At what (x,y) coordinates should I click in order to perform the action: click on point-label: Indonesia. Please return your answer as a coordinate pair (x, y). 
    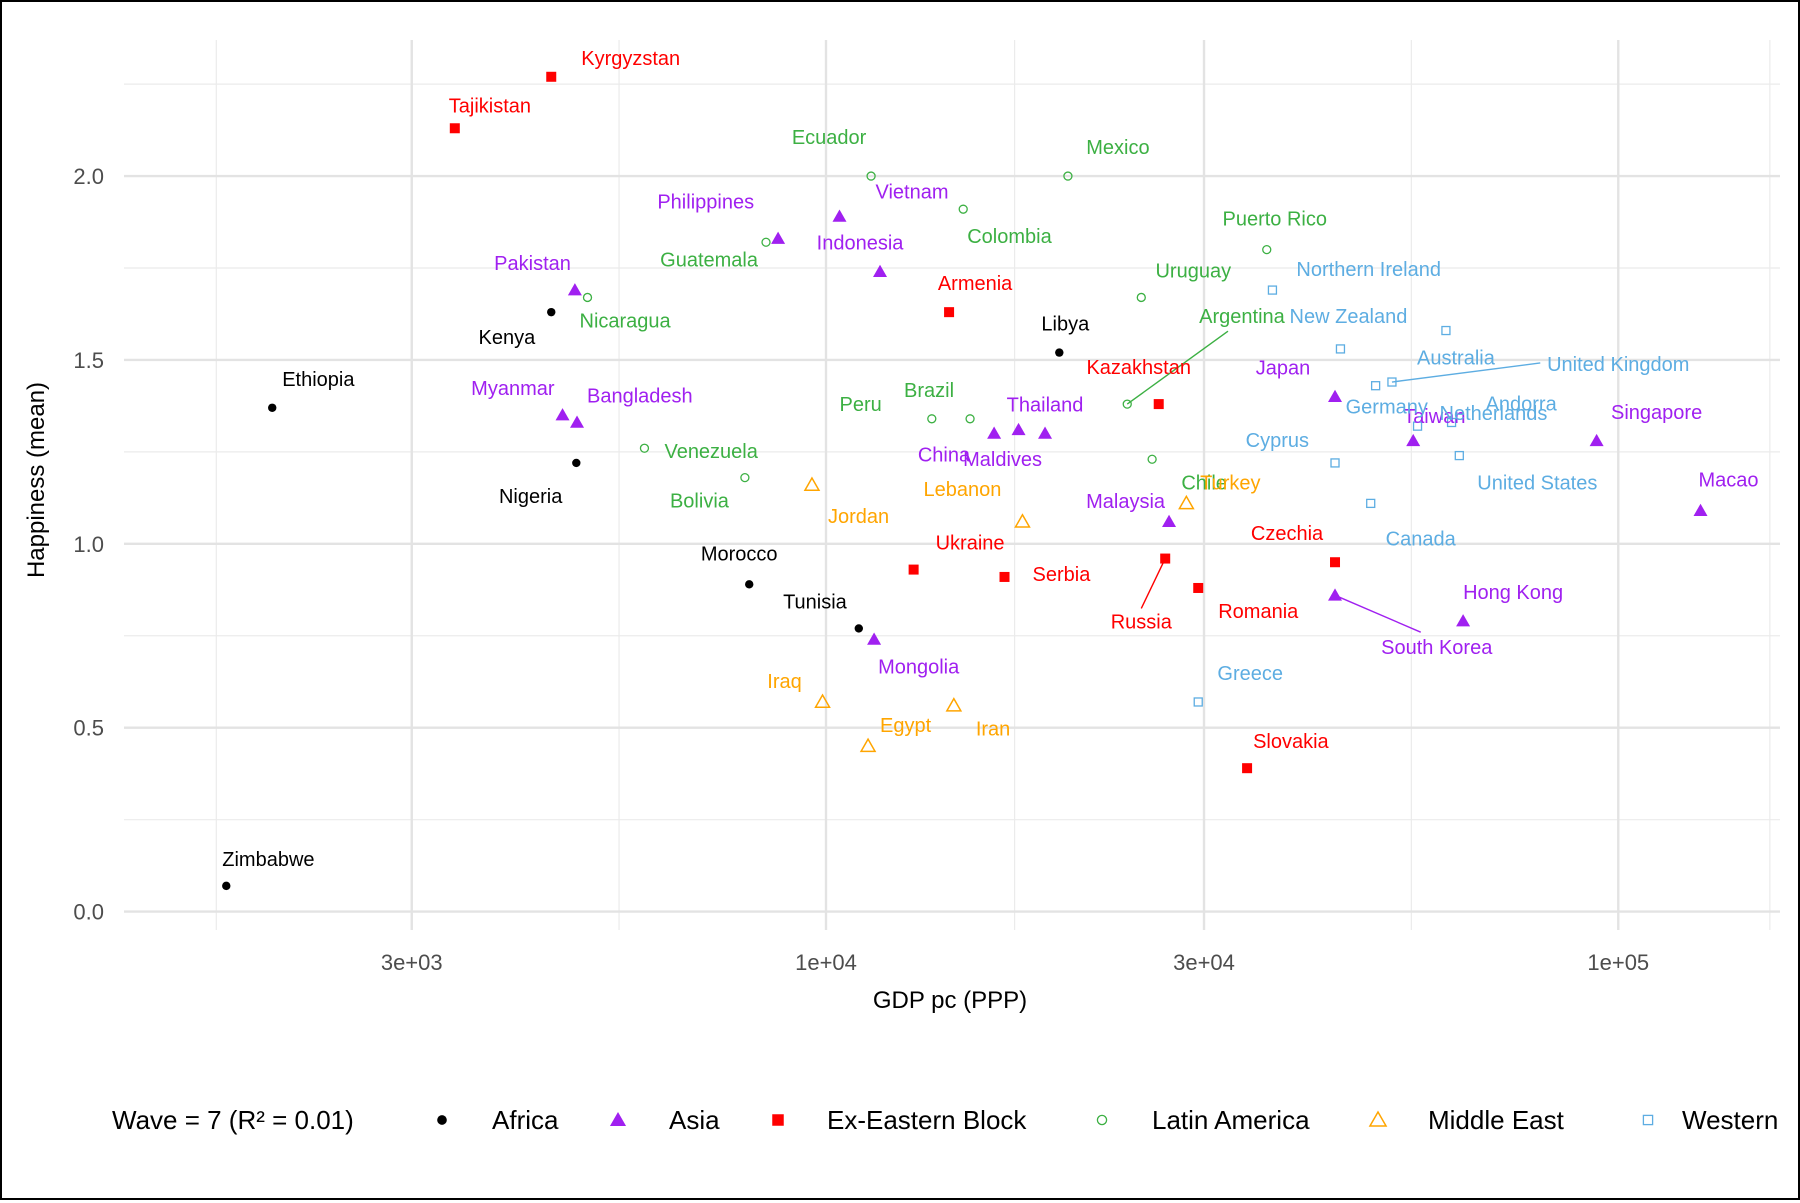
    Looking at the image, I should click on (861, 244).